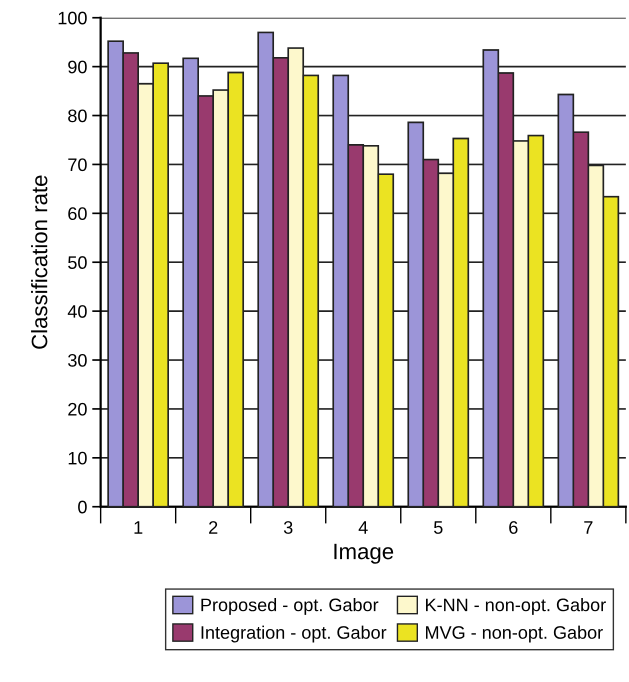 The width and height of the screenshot is (629, 682). What do you see at coordinates (72, 18) in the screenshot?
I see `y-tick-label: 100` at bounding box center [72, 18].